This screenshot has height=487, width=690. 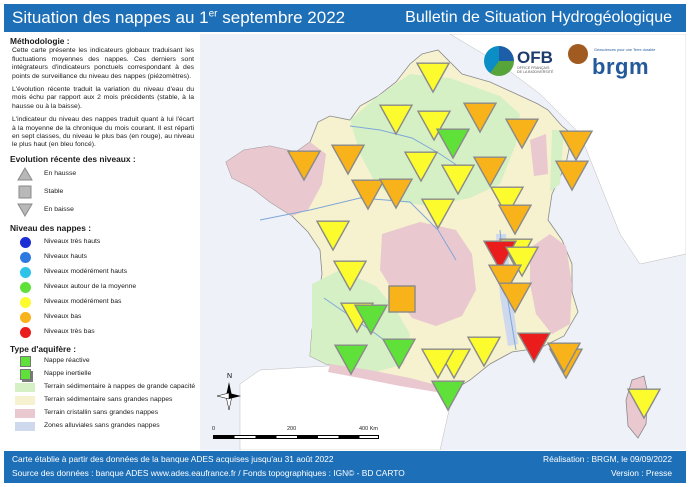 I want to click on level-legend-item: Niveaux autour de la moyenne, so click(x=102, y=287).